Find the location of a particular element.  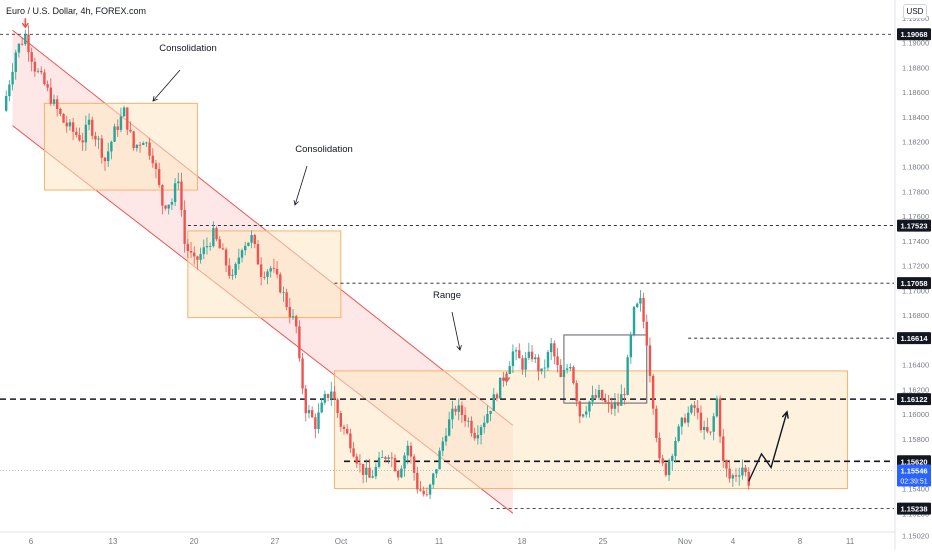

level-badge-text: 1.19068 is located at coordinates (913, 34).